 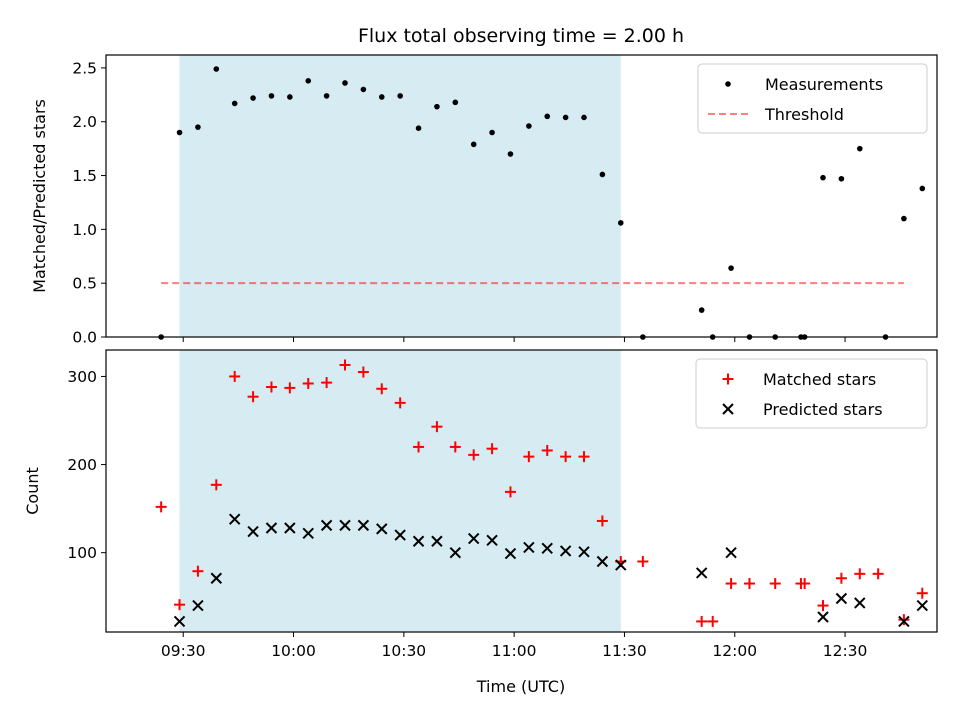 I want to click on bottom-ylabel: Count, so click(x=32, y=491).